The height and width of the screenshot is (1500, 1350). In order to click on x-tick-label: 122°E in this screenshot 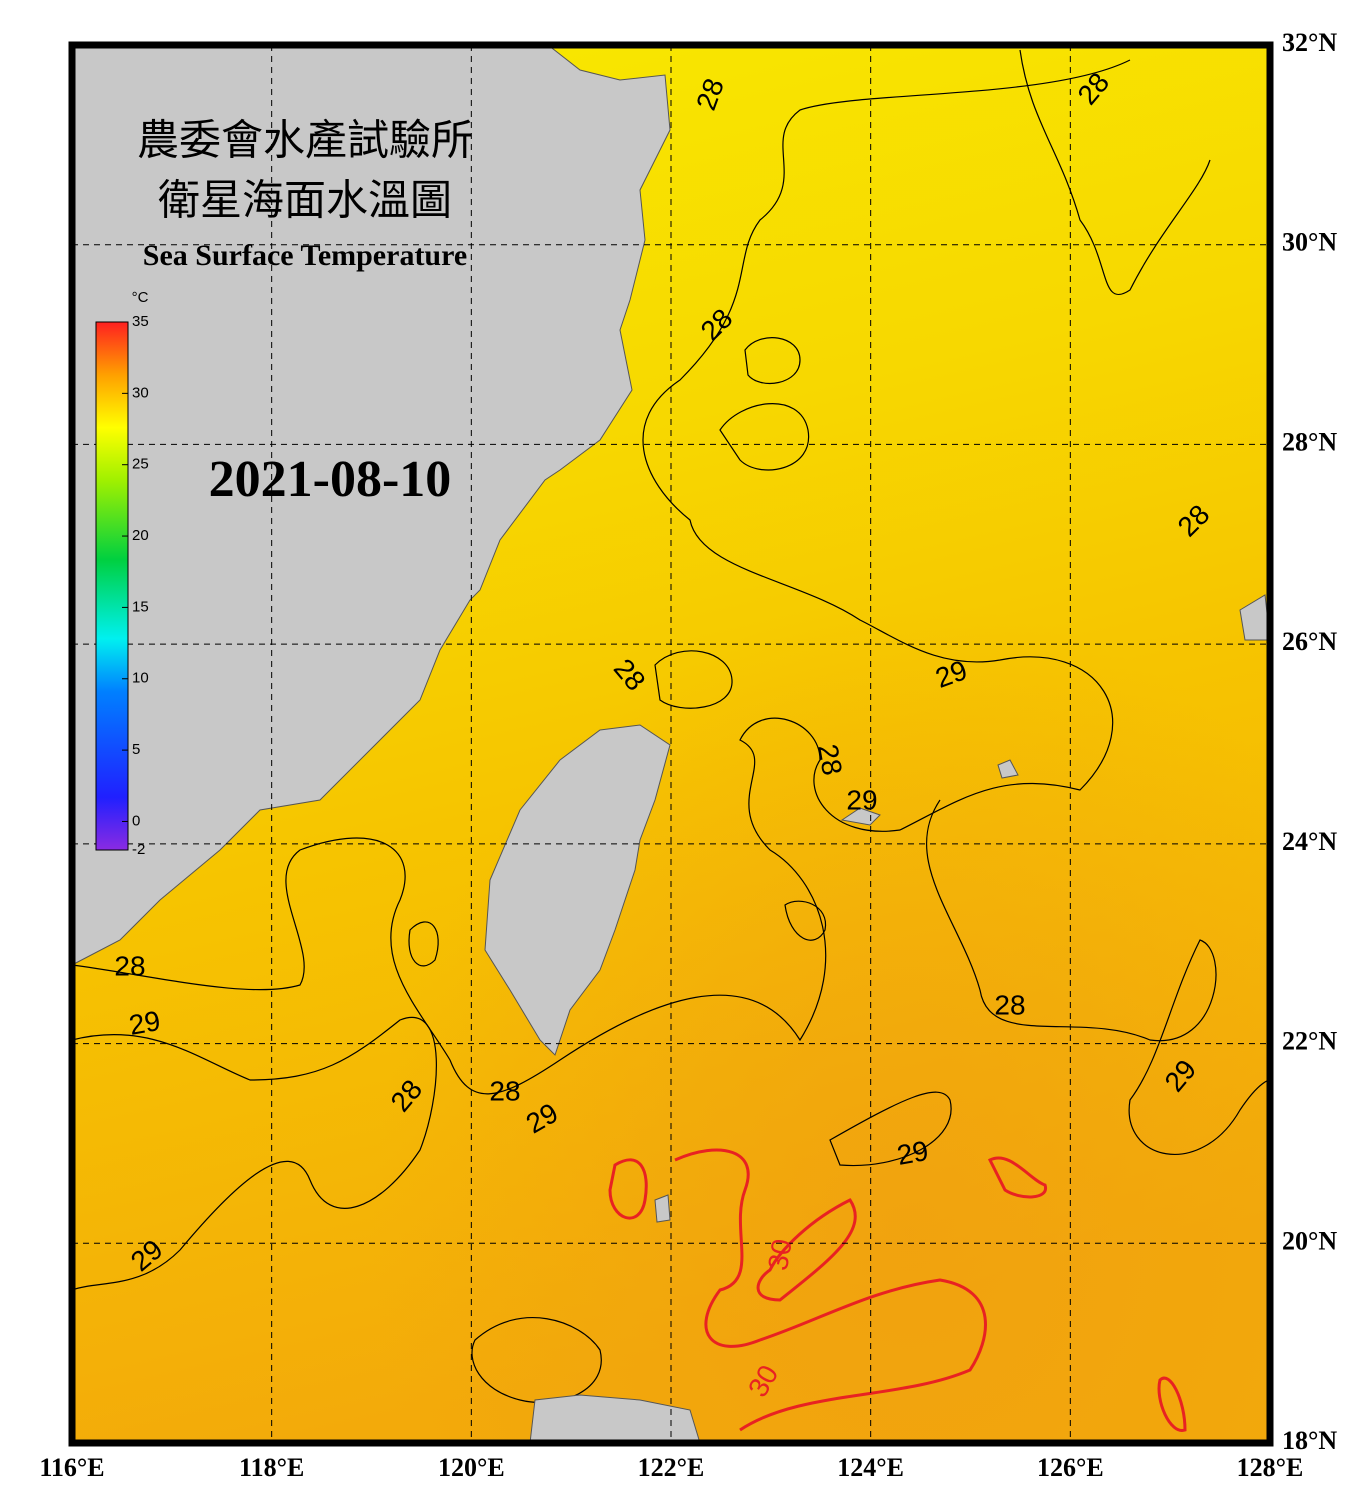, I will do `click(671, 1467)`.